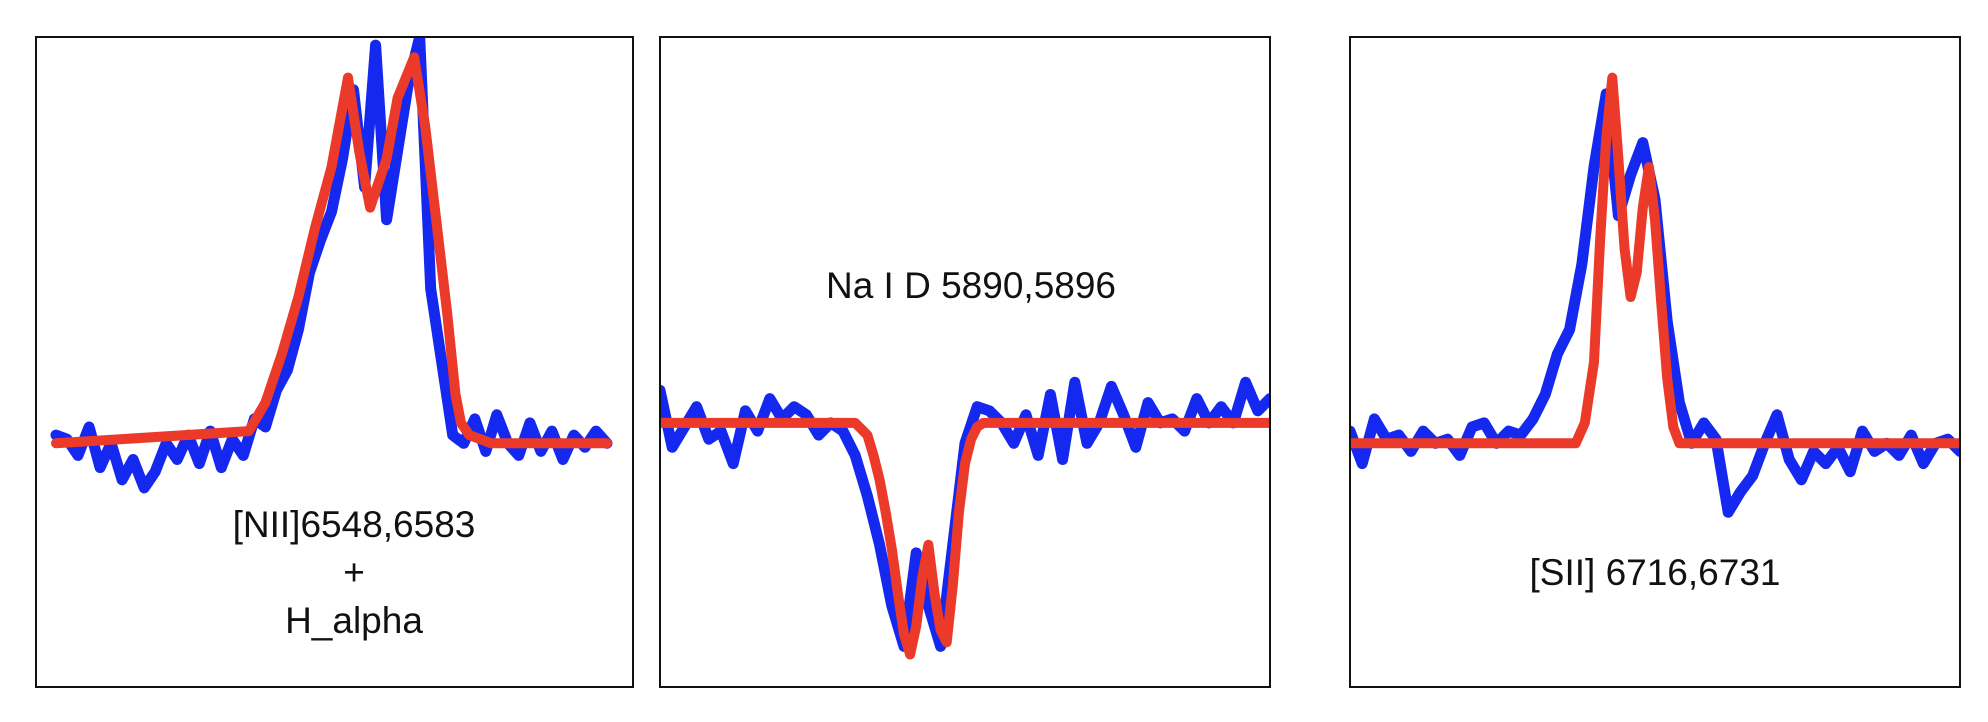 This screenshot has height=722, width=1988. What do you see at coordinates (1655, 572) in the screenshot?
I see `panel-label-3-line-1: [SII] 6716,6731` at bounding box center [1655, 572].